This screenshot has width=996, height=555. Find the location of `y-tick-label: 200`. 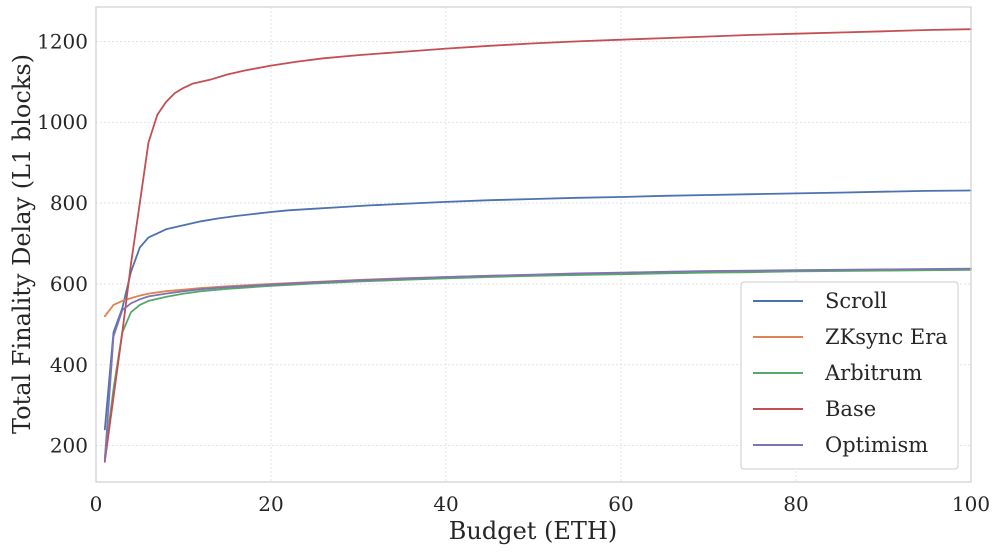

y-tick-label: 200 is located at coordinates (69, 446).